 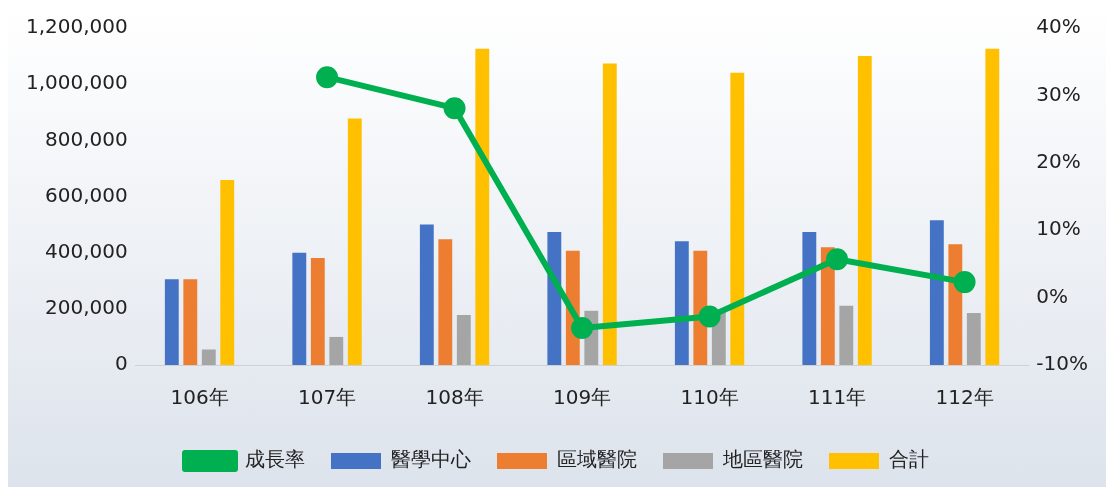 I want to click on y-tick-label: 0, so click(x=121, y=363).